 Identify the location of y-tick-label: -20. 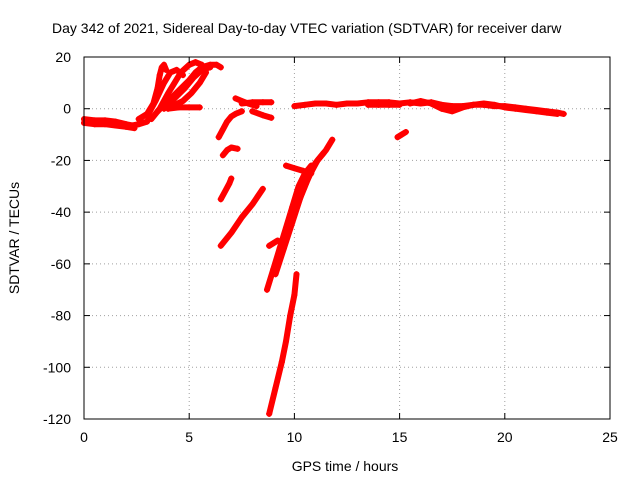
(61, 160).